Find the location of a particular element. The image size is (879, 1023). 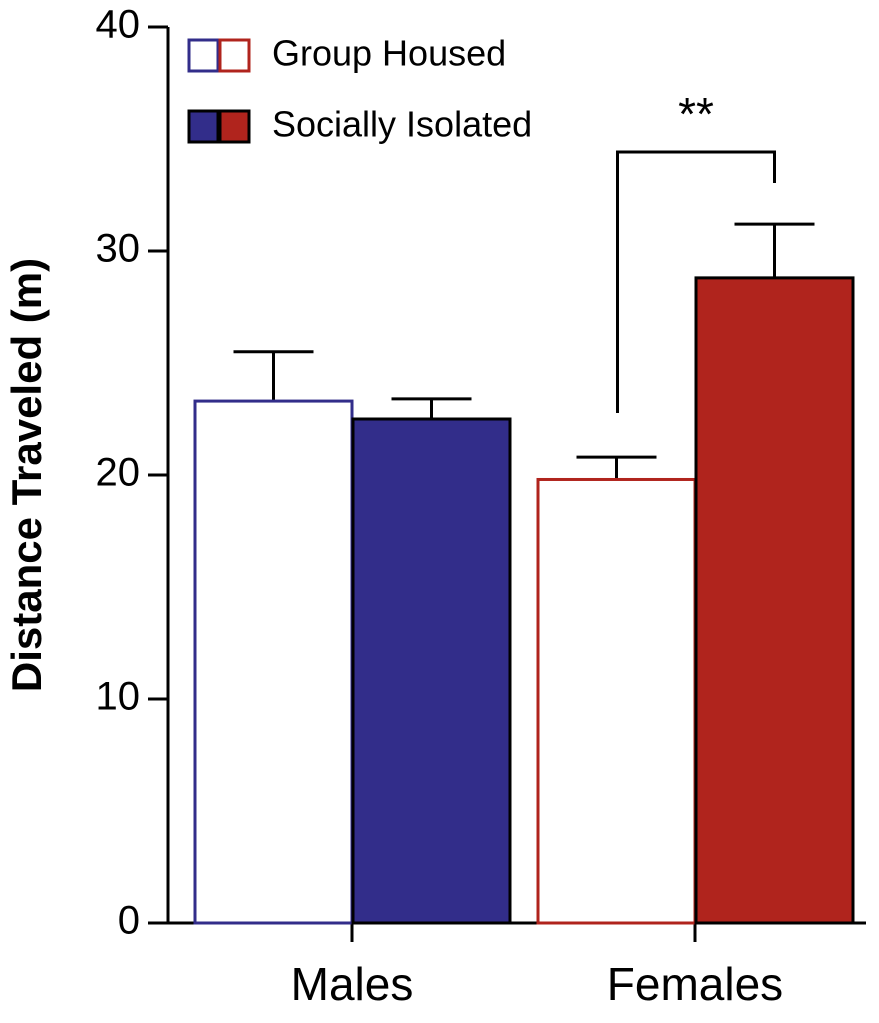

y-tick-label: 40 is located at coordinates (118, 25).